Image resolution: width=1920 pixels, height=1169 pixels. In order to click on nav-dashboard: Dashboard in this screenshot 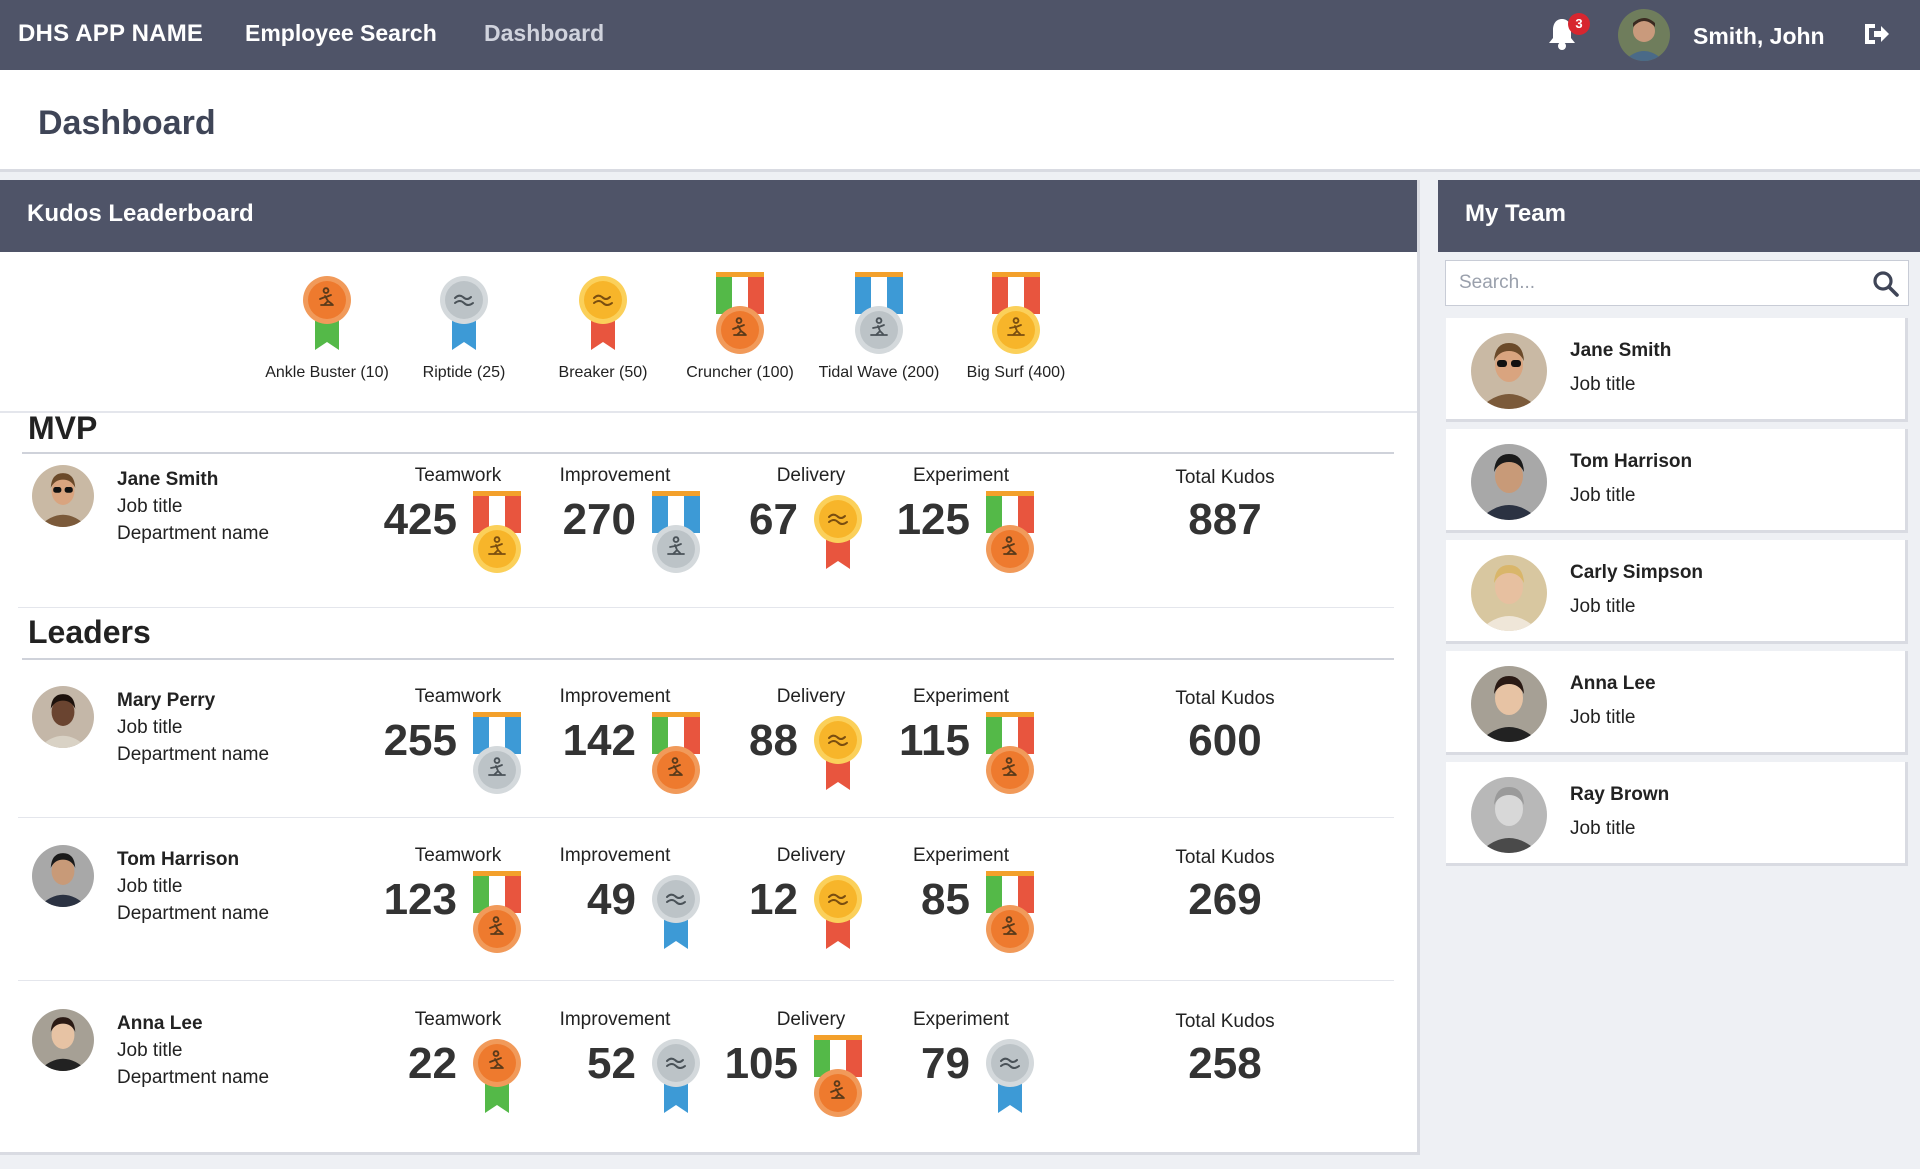, I will do `click(544, 33)`.